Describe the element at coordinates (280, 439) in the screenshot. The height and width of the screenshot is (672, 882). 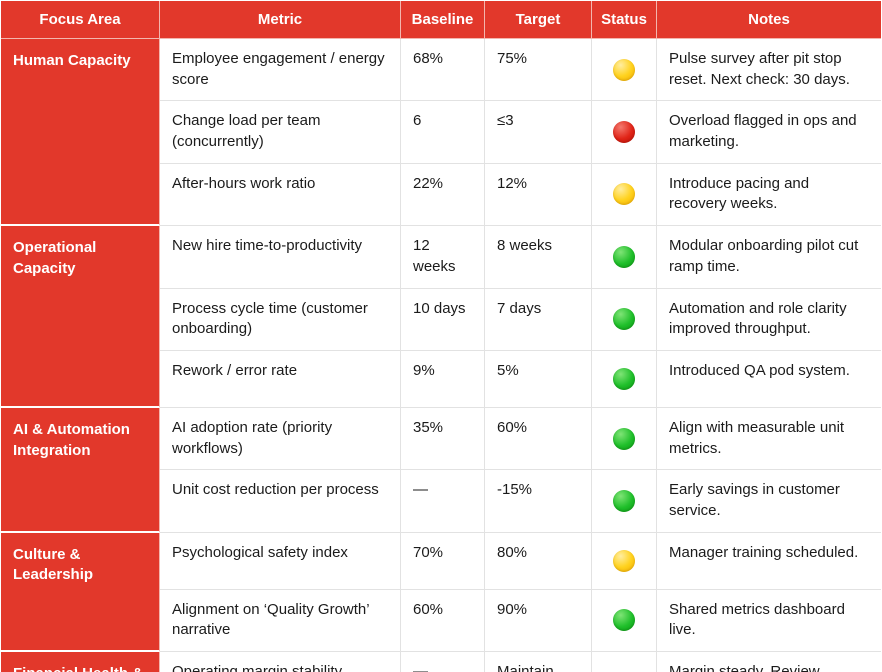
I see `metric-cell: AI adoption rate (priority workflows)` at that location.